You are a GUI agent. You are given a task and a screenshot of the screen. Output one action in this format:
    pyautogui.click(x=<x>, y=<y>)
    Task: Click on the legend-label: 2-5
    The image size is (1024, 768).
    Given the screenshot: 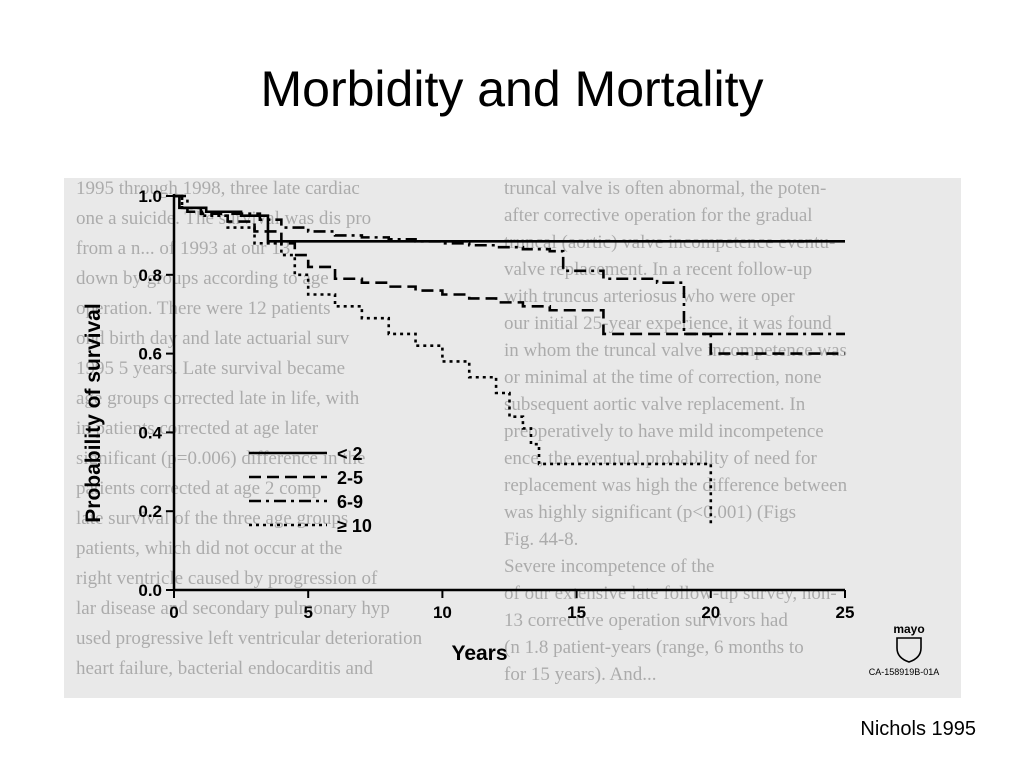 What is the action you would take?
    pyautogui.click(x=350, y=478)
    